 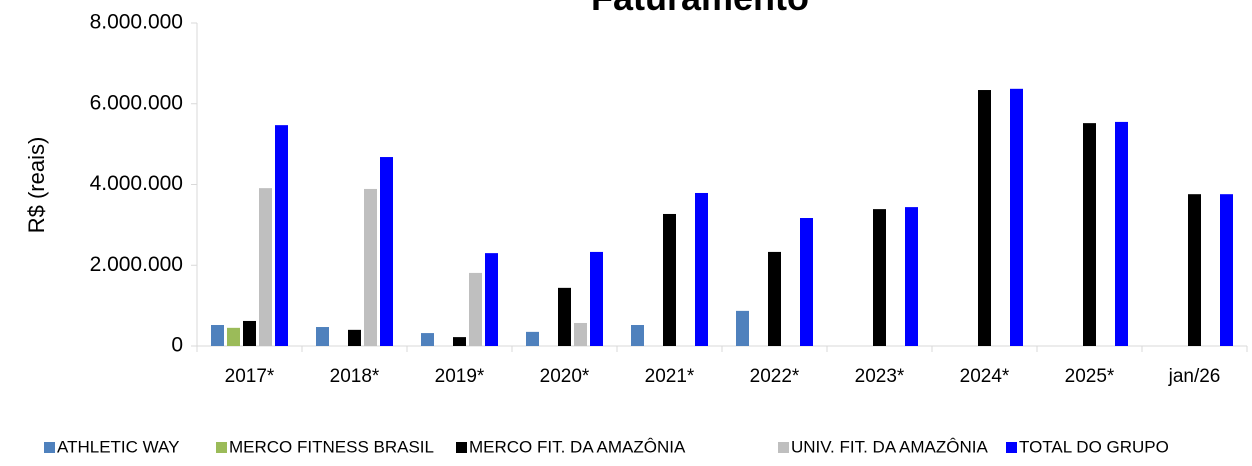 What do you see at coordinates (1090, 376) in the screenshot?
I see `x-tick-label: 2025*` at bounding box center [1090, 376].